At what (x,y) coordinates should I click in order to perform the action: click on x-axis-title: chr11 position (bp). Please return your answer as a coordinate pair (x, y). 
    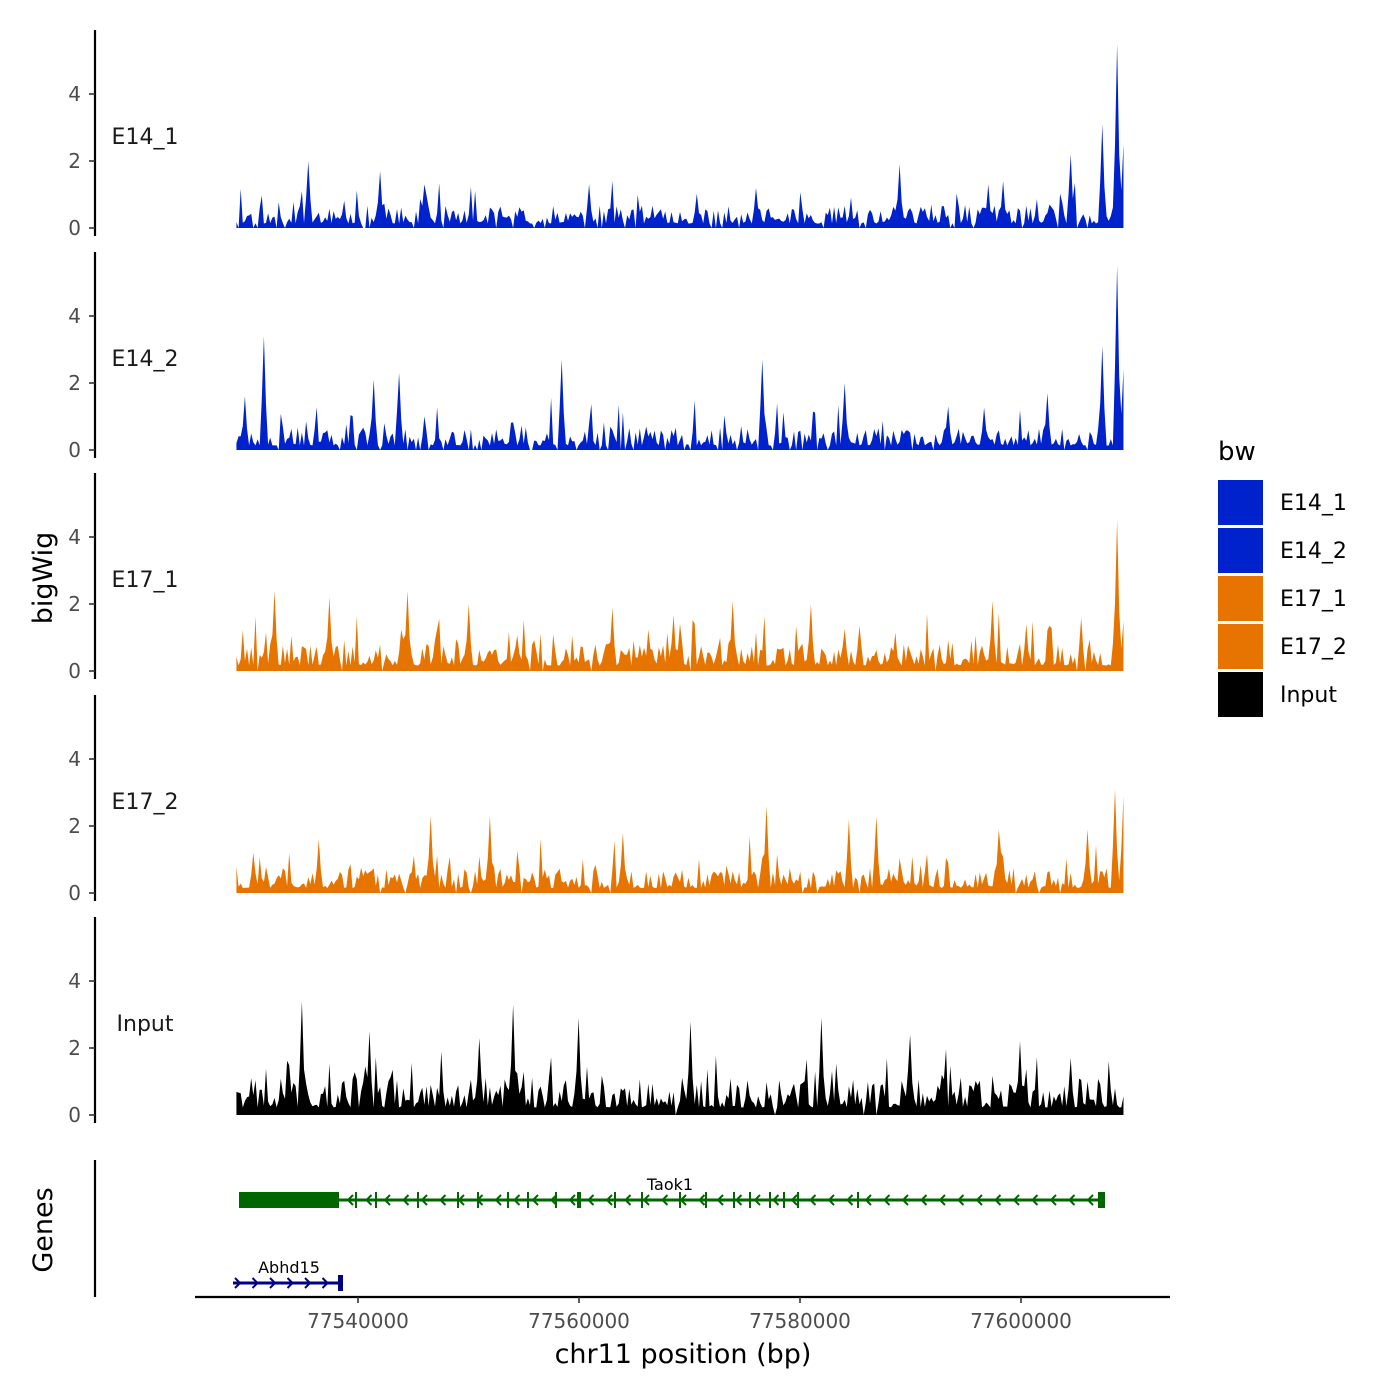
    Looking at the image, I should click on (683, 1354).